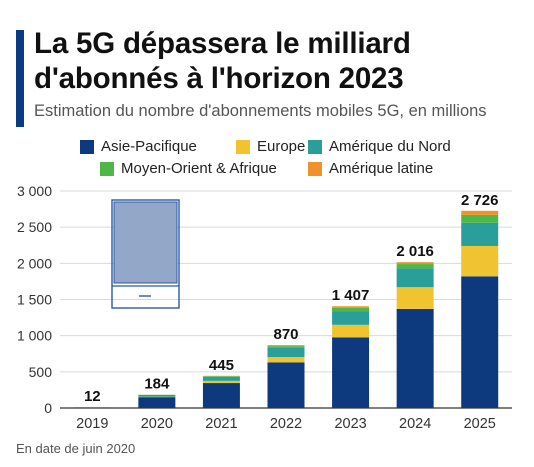  What do you see at coordinates (285, 334) in the screenshot?
I see `total-label-2022: 870` at bounding box center [285, 334].